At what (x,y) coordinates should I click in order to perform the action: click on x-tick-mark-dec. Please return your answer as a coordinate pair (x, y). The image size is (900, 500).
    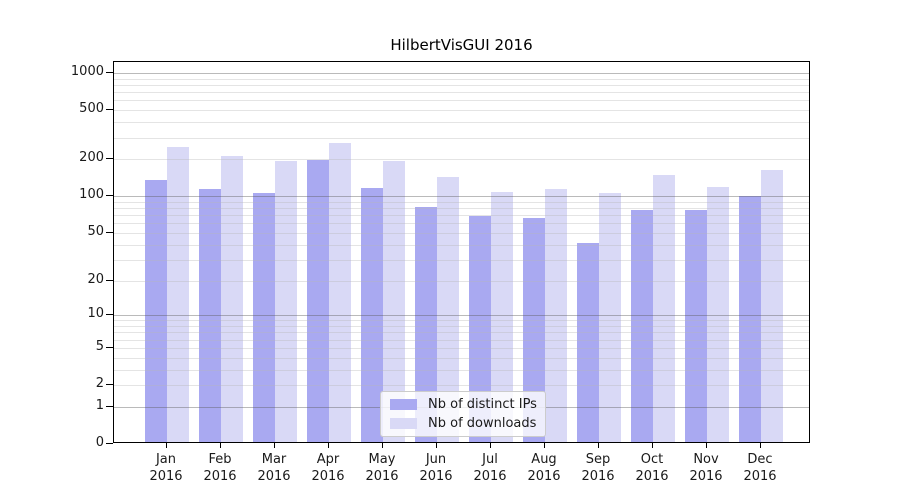
    Looking at the image, I should click on (761, 445).